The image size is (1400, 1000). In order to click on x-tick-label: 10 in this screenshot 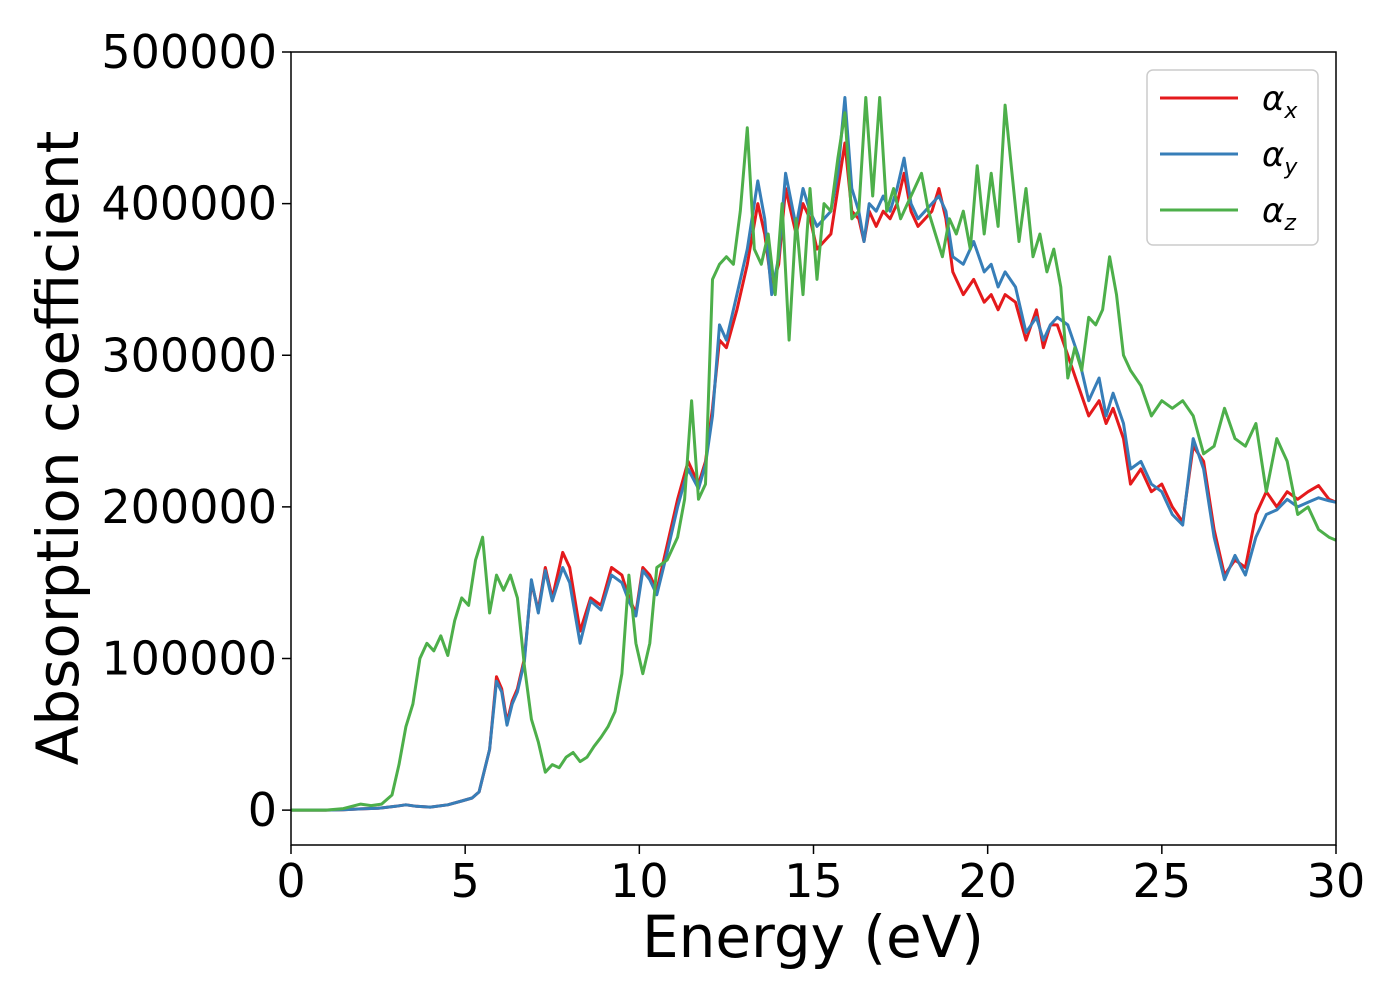, I will do `click(639, 881)`.